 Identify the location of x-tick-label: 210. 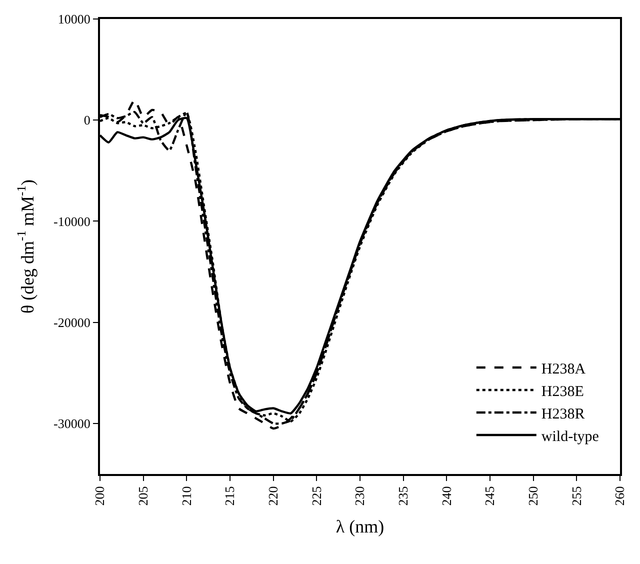
(186, 496).